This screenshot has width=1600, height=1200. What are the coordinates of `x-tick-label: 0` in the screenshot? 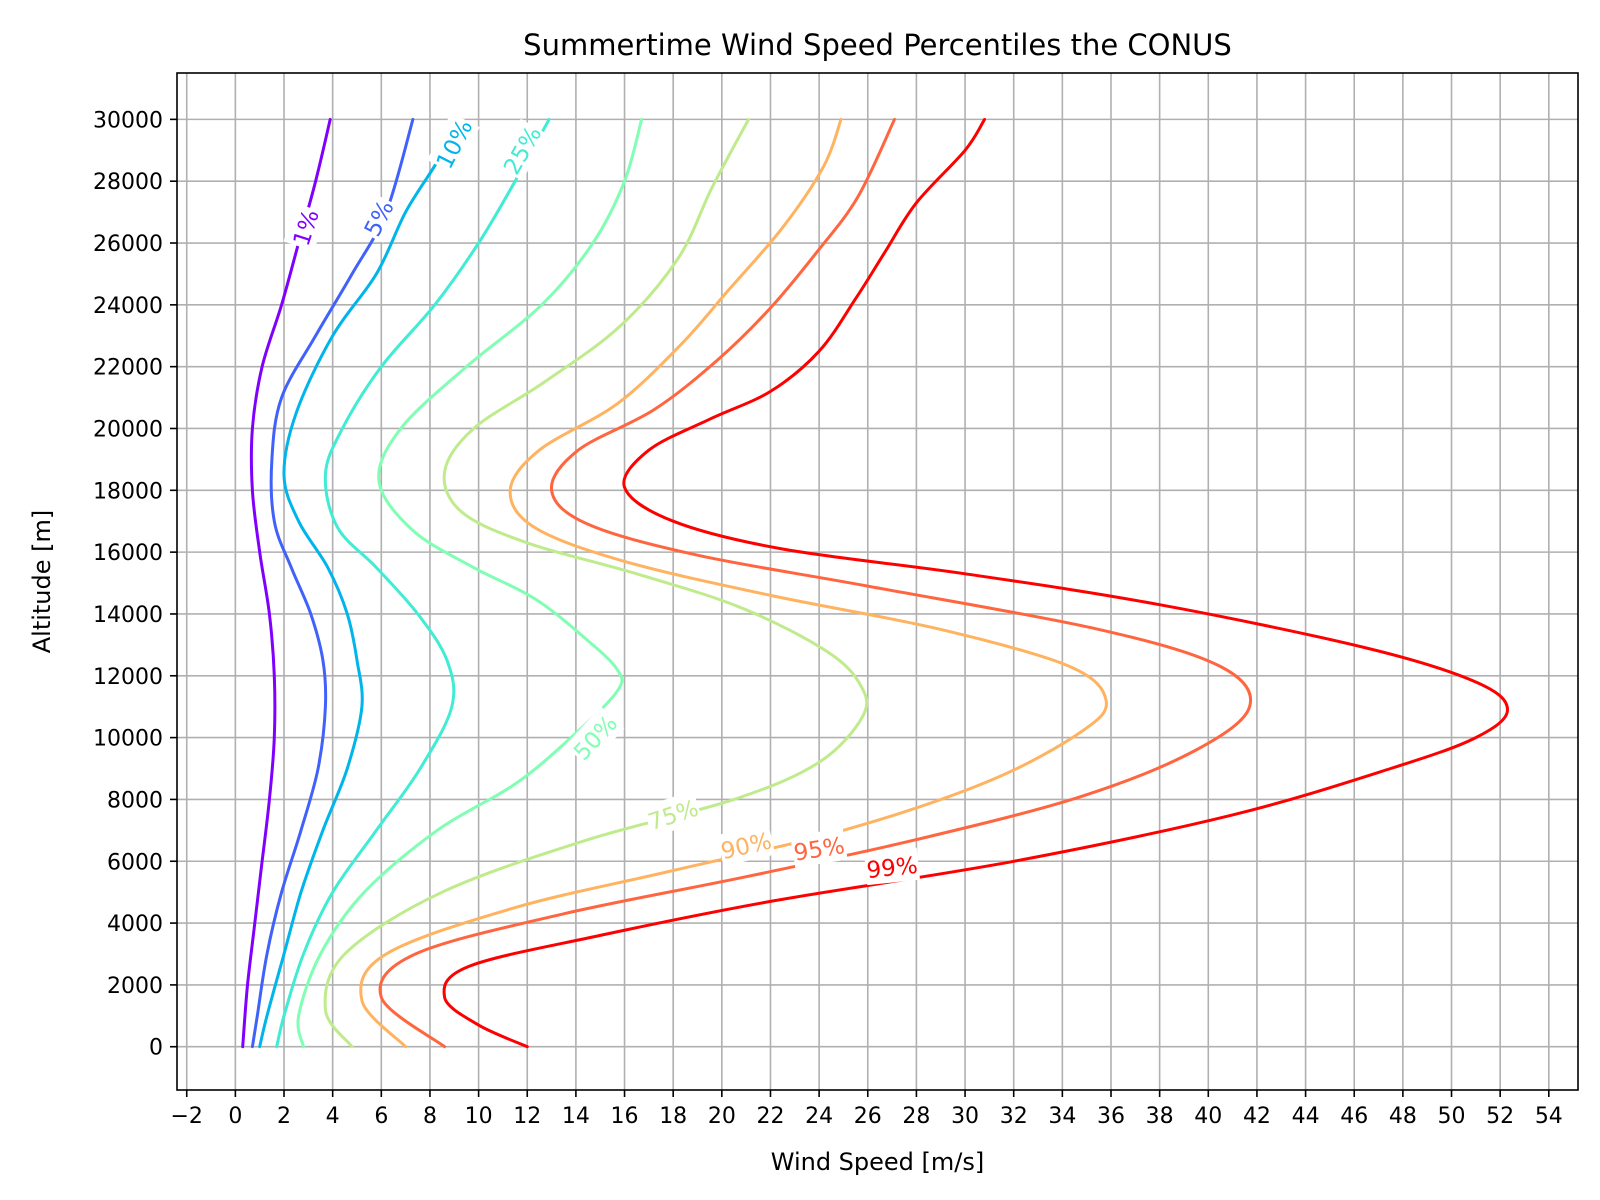 It's located at (235, 1116).